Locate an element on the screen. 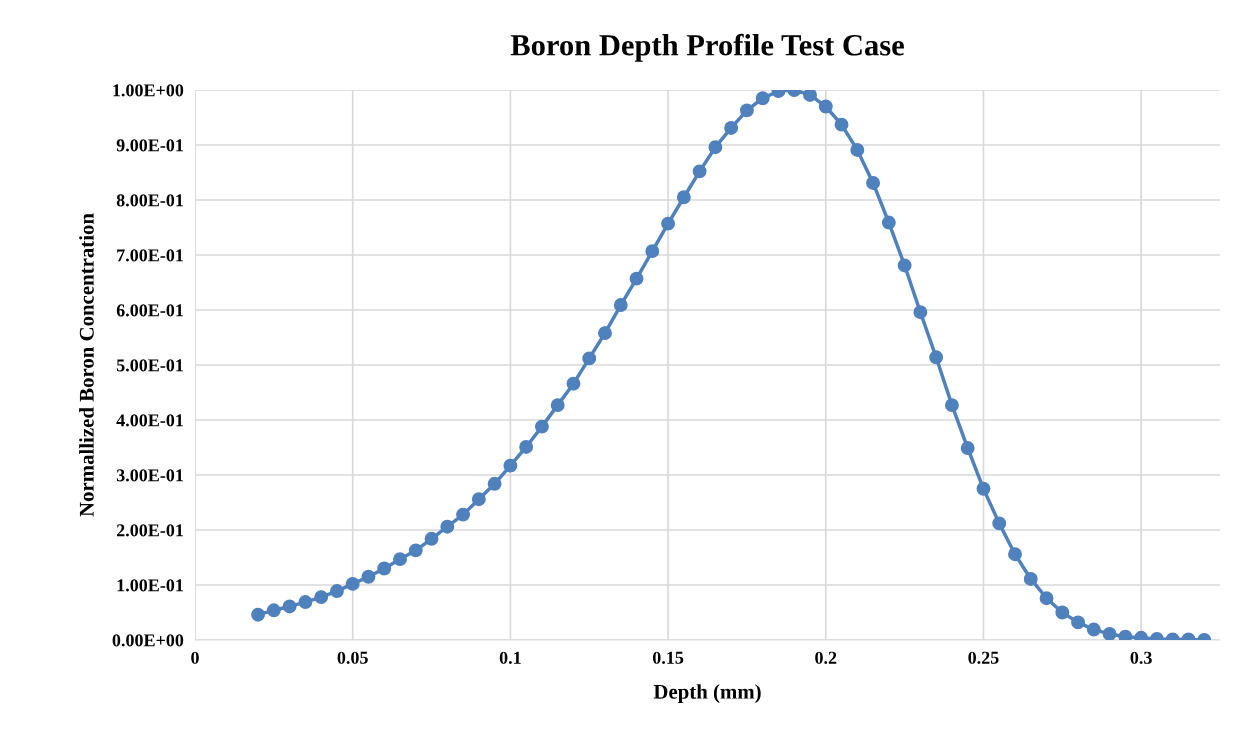  y-tick-label: 8.00E-01 is located at coordinates (149, 200).